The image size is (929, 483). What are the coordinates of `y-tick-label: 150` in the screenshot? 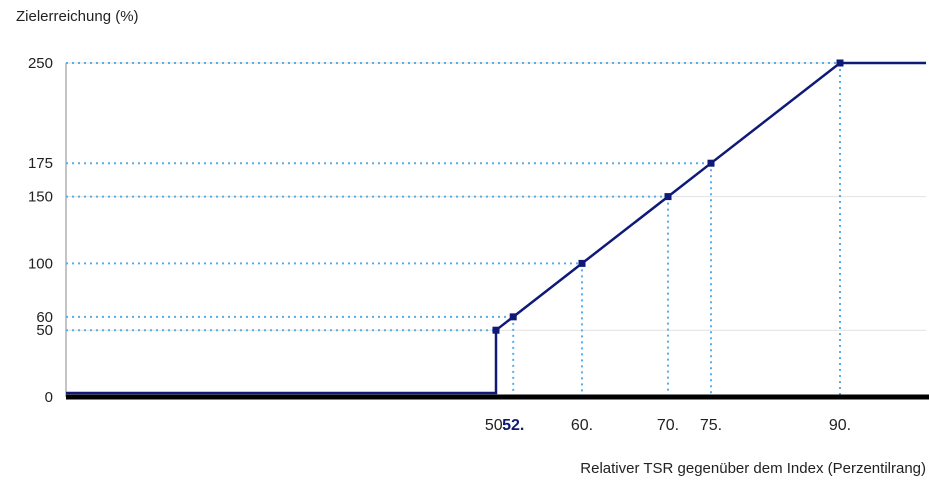 It's located at (40, 197).